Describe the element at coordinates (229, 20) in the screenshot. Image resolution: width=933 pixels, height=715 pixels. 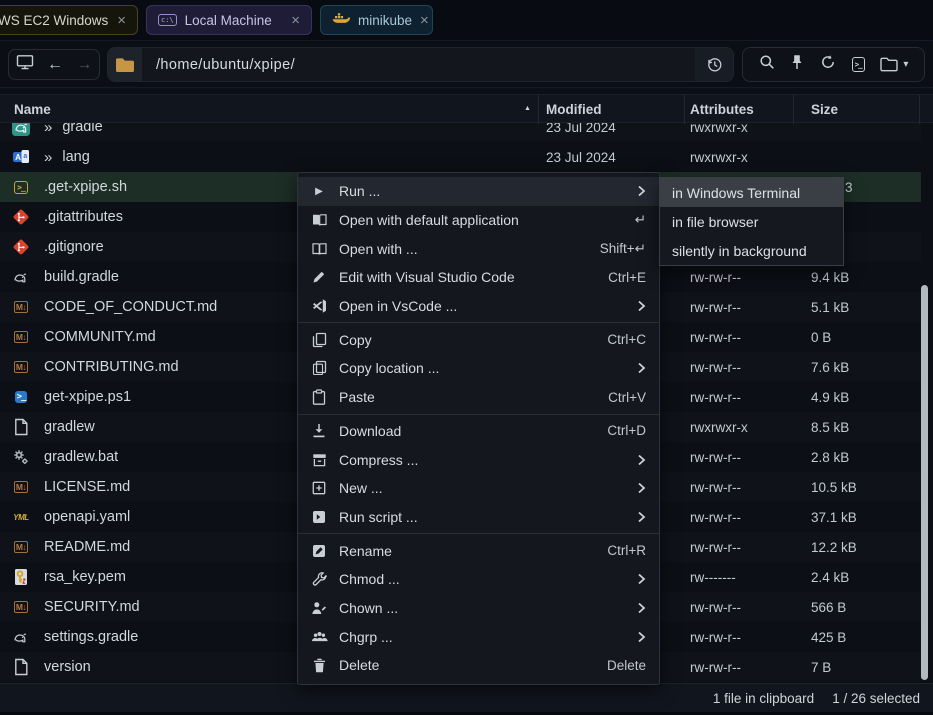
I see `tab-local-machine: c:\ Local Machine ×` at that location.